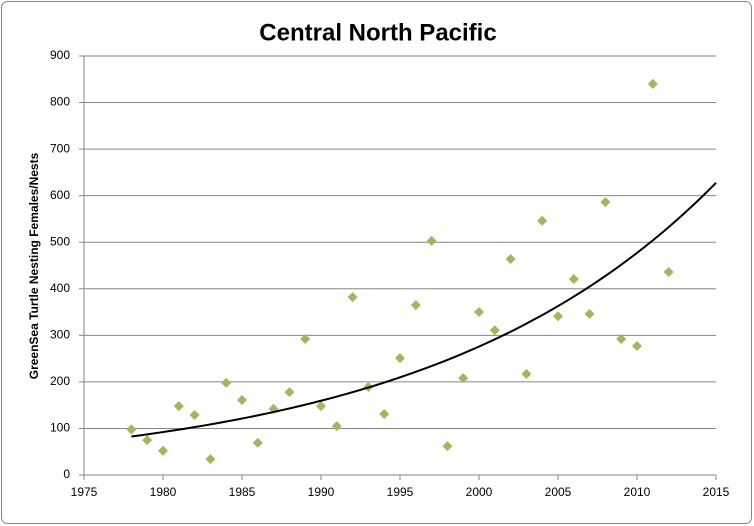  Describe the element at coordinates (60, 335) in the screenshot. I see `y-tick-label: 300` at that location.